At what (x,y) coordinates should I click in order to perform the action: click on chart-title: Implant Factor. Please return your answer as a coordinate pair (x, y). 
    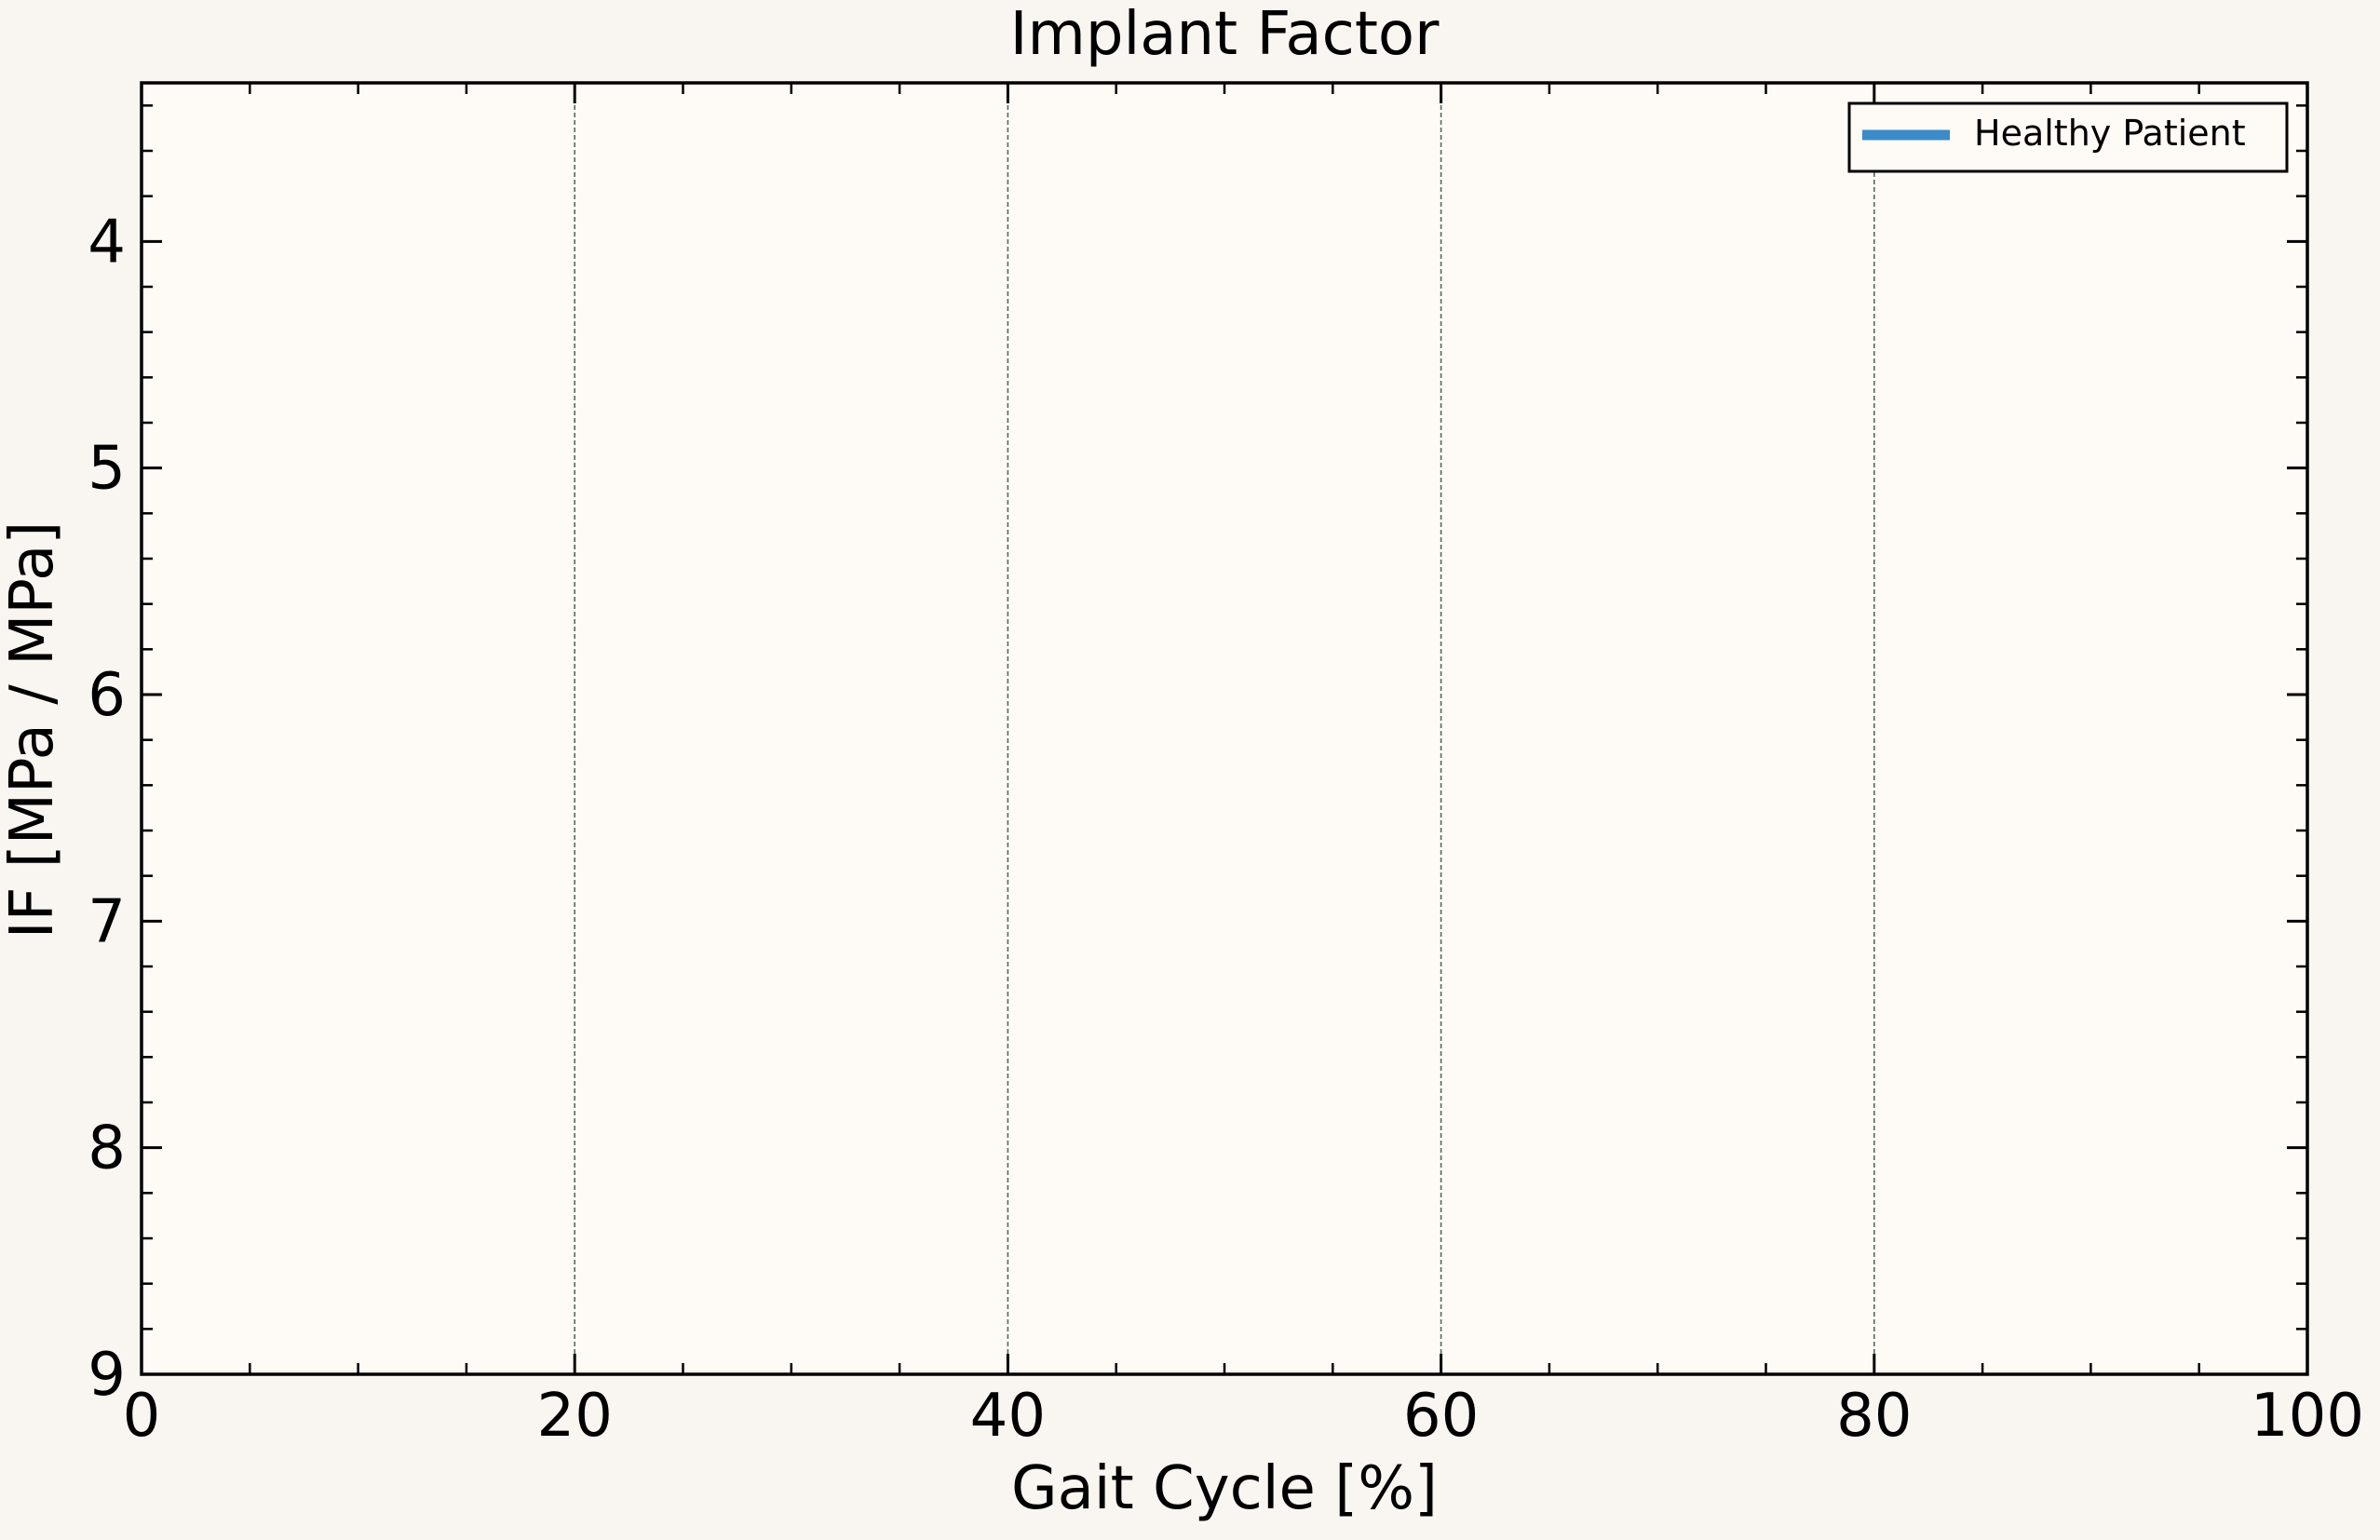
    Looking at the image, I should click on (1225, 35).